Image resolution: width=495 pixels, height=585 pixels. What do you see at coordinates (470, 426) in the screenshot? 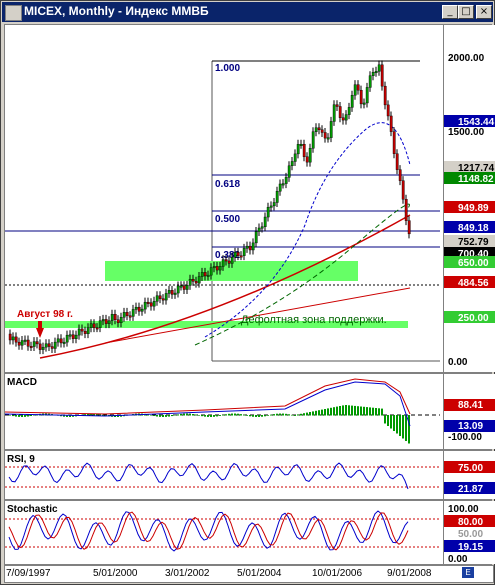
I see `macd-tag-1: 13.09` at bounding box center [470, 426].